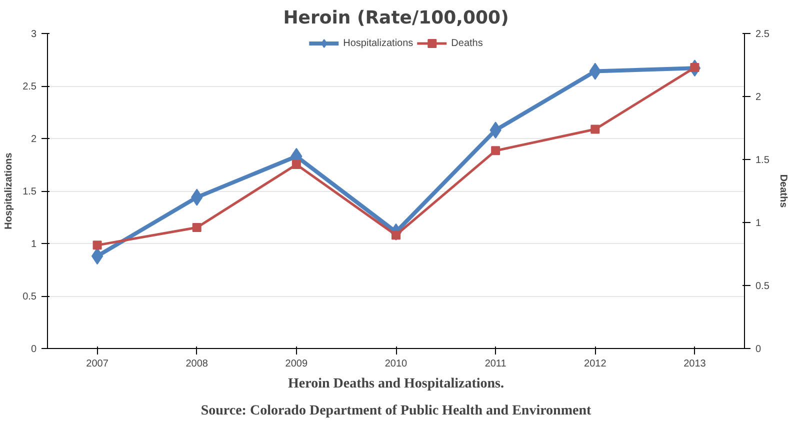 This screenshot has height=423, width=791. What do you see at coordinates (97, 364) in the screenshot?
I see `x-tick-label: 2007` at bounding box center [97, 364].